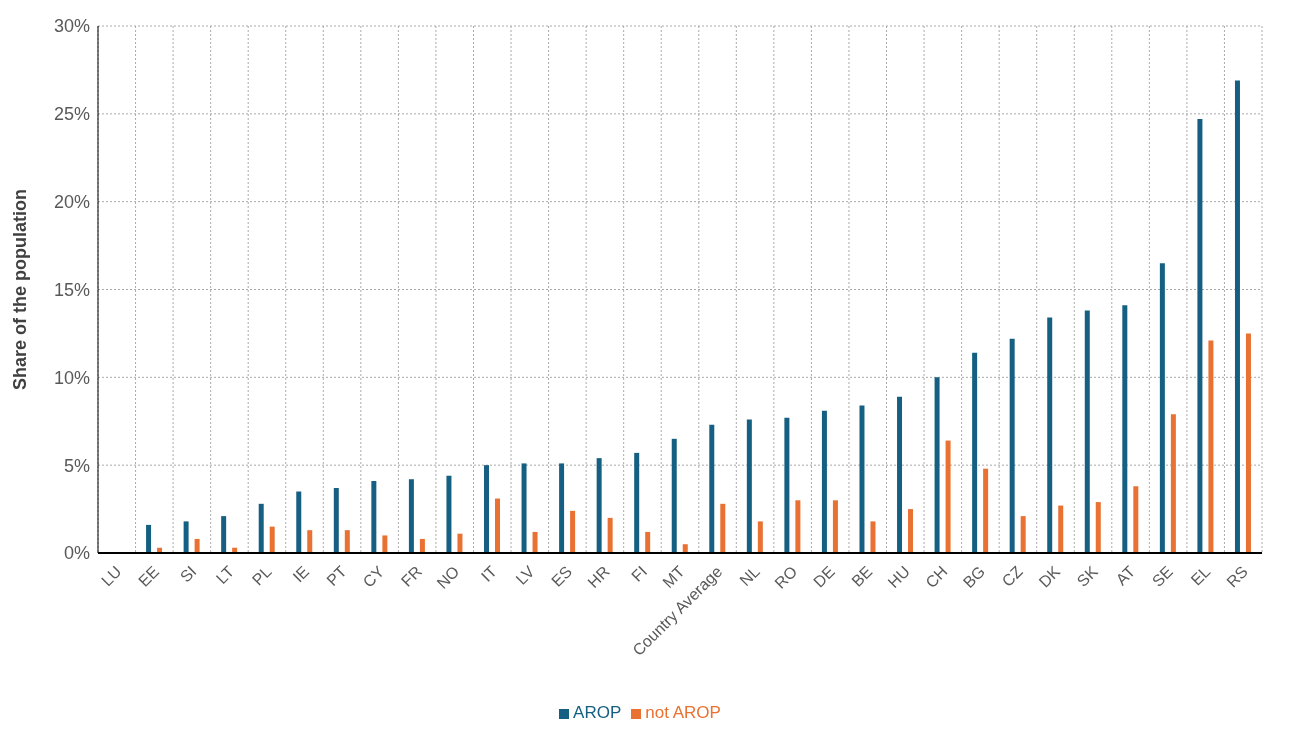  What do you see at coordinates (1087, 576) in the screenshot?
I see `x-tick-label: SK` at bounding box center [1087, 576].